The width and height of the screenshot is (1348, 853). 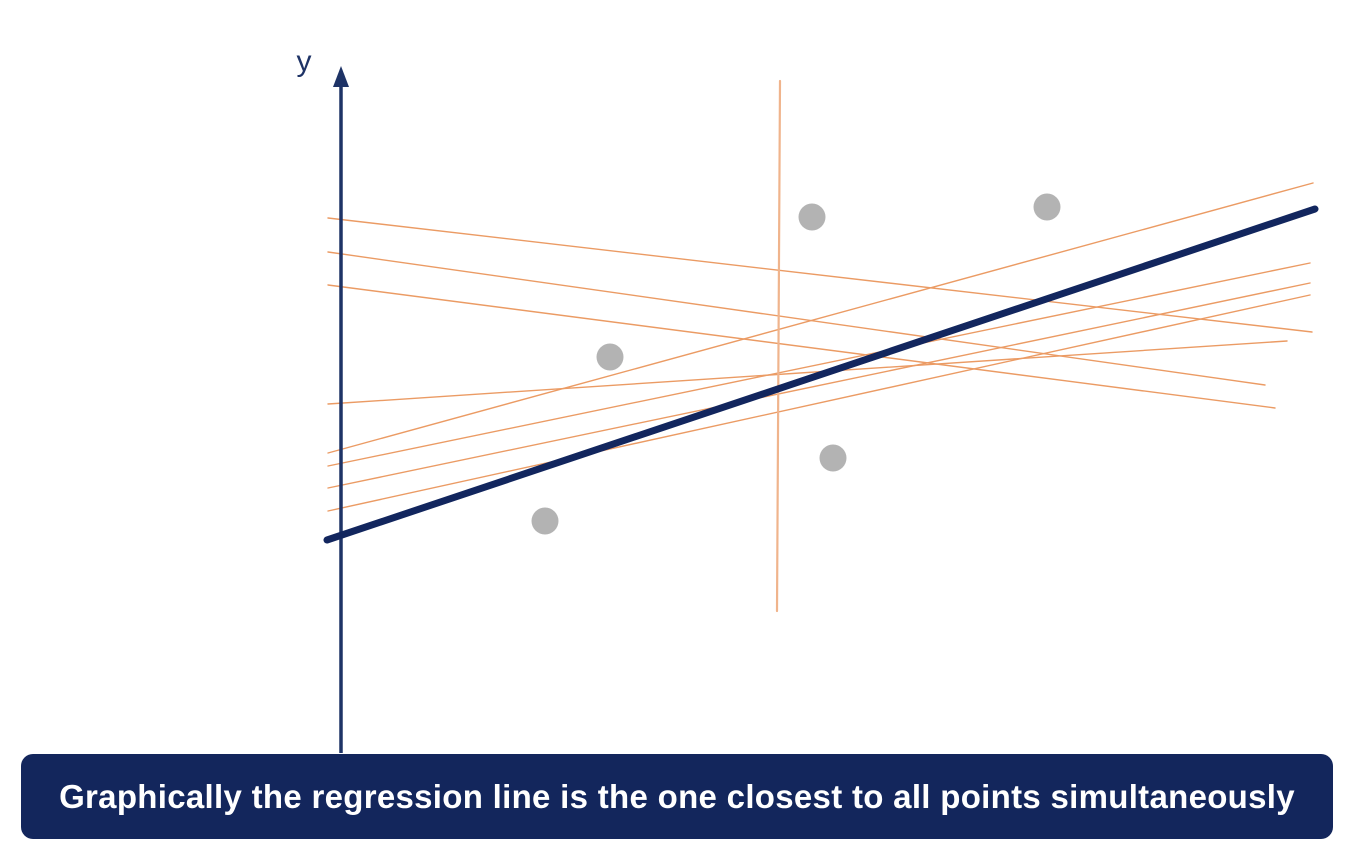 What do you see at coordinates (304, 61) in the screenshot?
I see `y-axis-label: y` at bounding box center [304, 61].